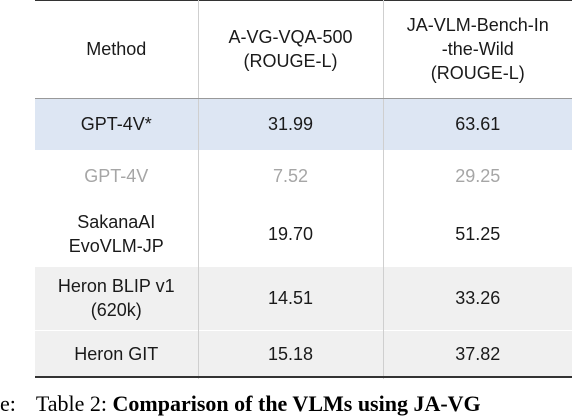 This screenshot has width=588, height=418. I want to click on header-ja-vlm-bench: JA-VLM-Bench-In -the-Wild (ROUGE-L), so click(477, 49).